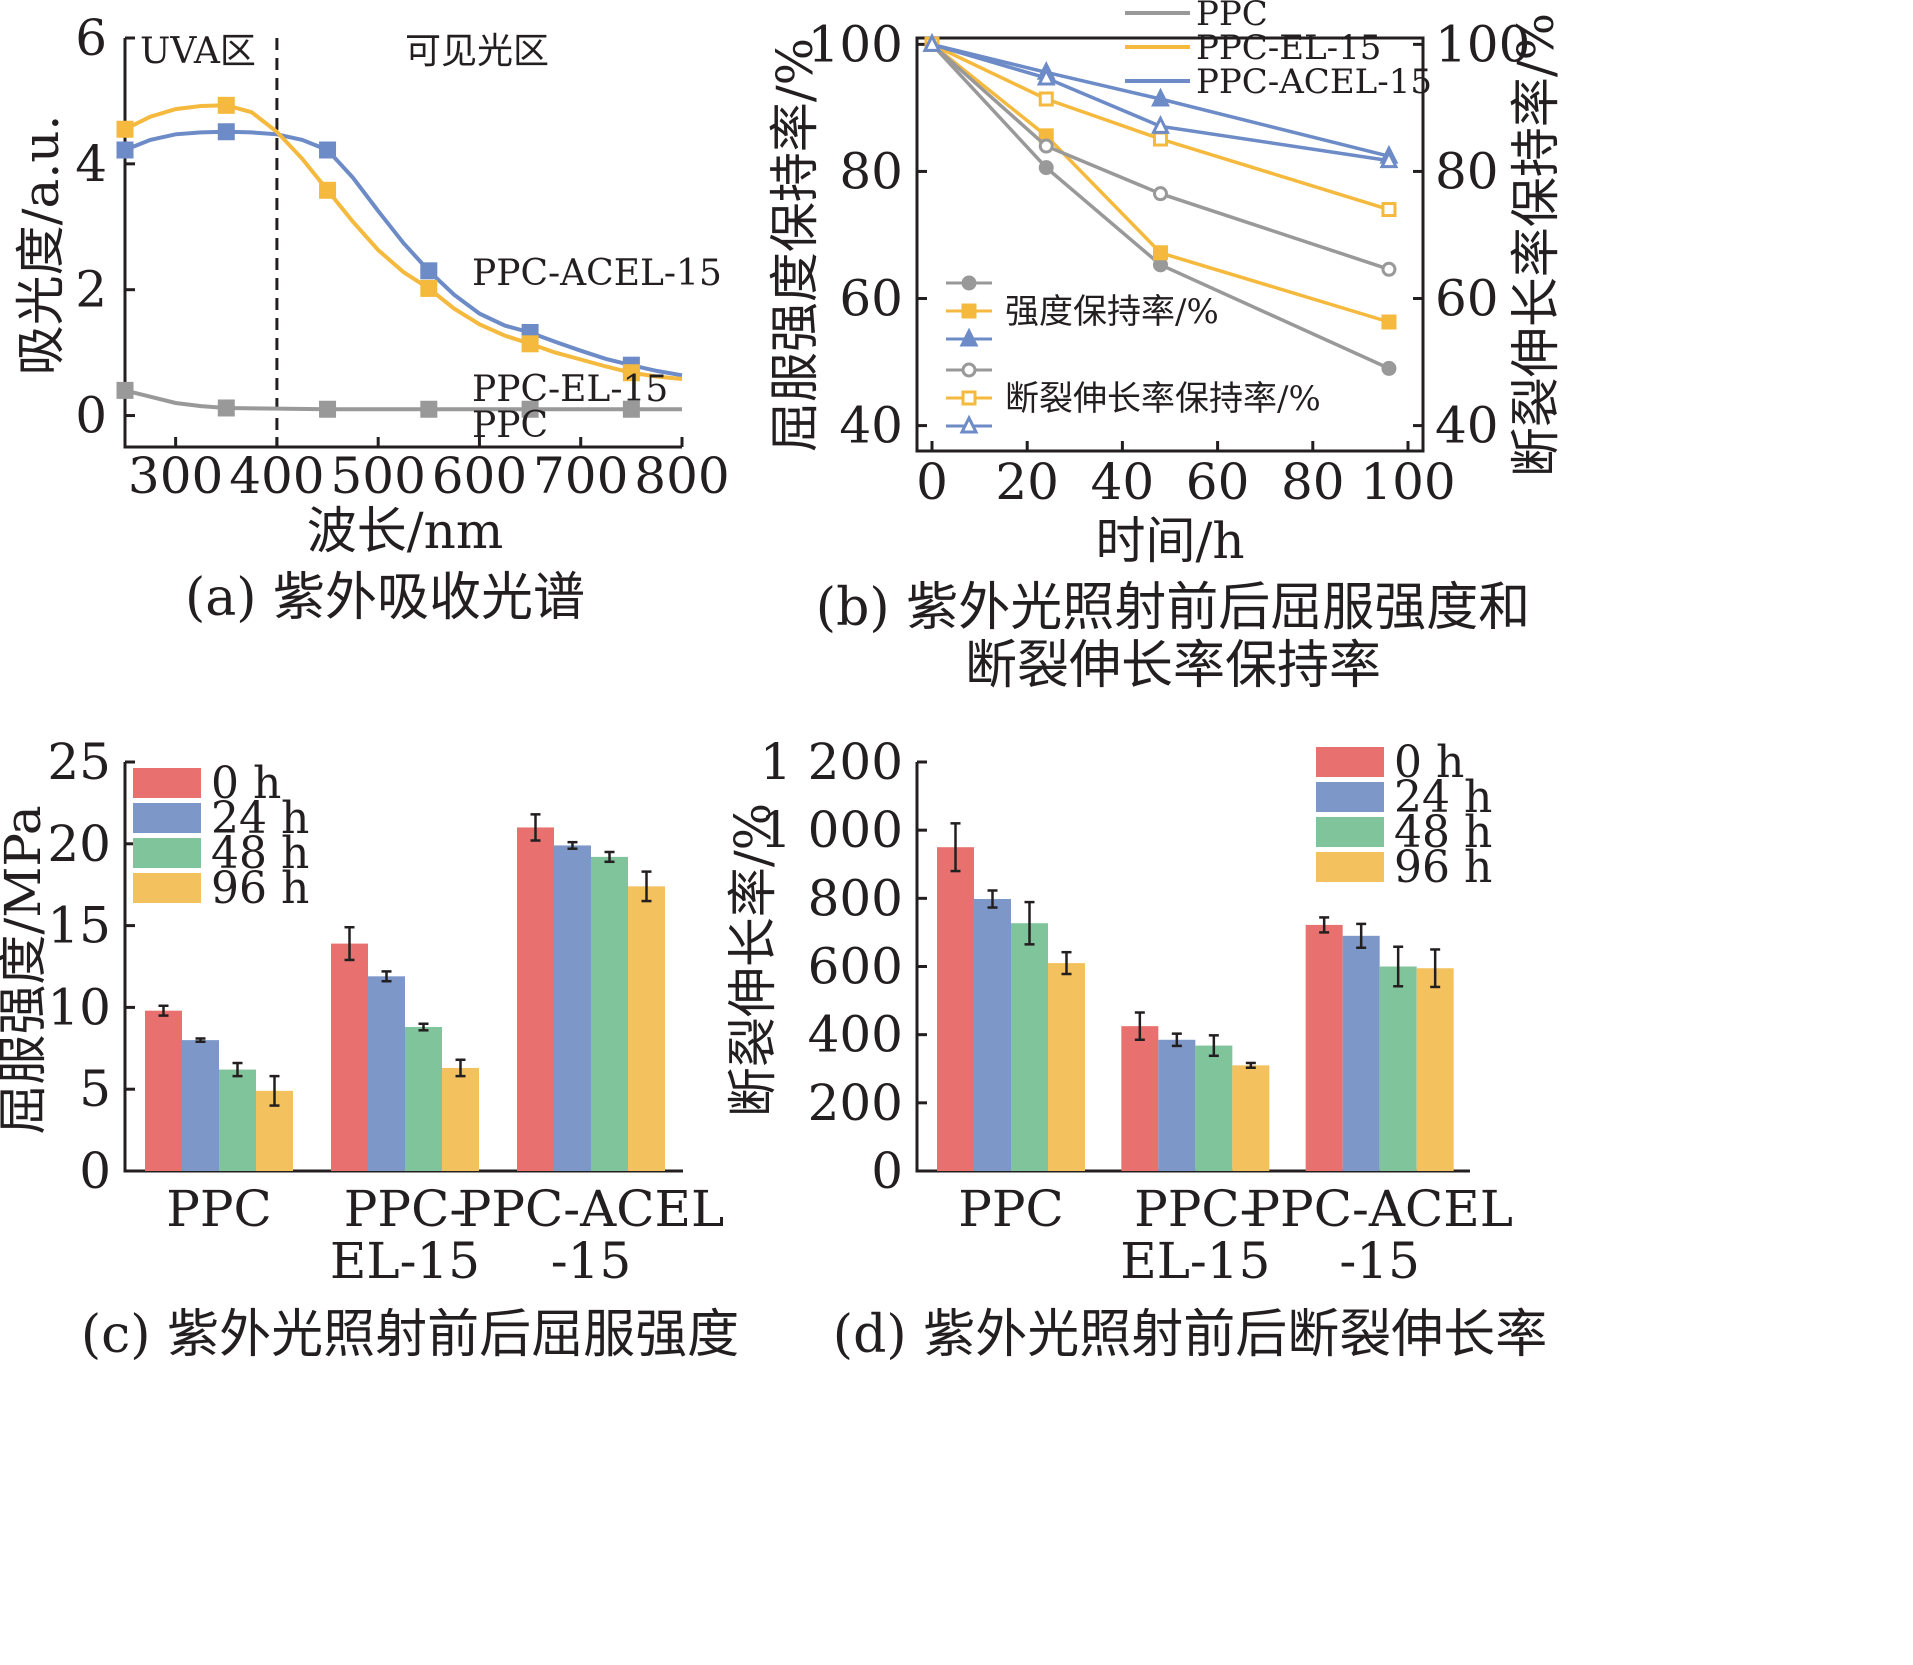  What do you see at coordinates (831, 830) in the screenshot?
I see `y-tick-label-panel-d: 1 000` at bounding box center [831, 830].